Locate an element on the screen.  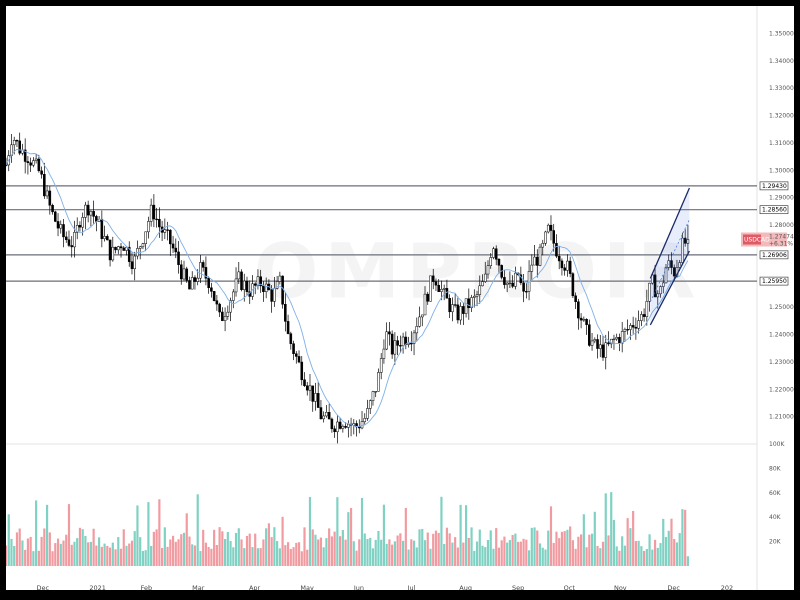
channel-lower-line is located at coordinates (669, 288).